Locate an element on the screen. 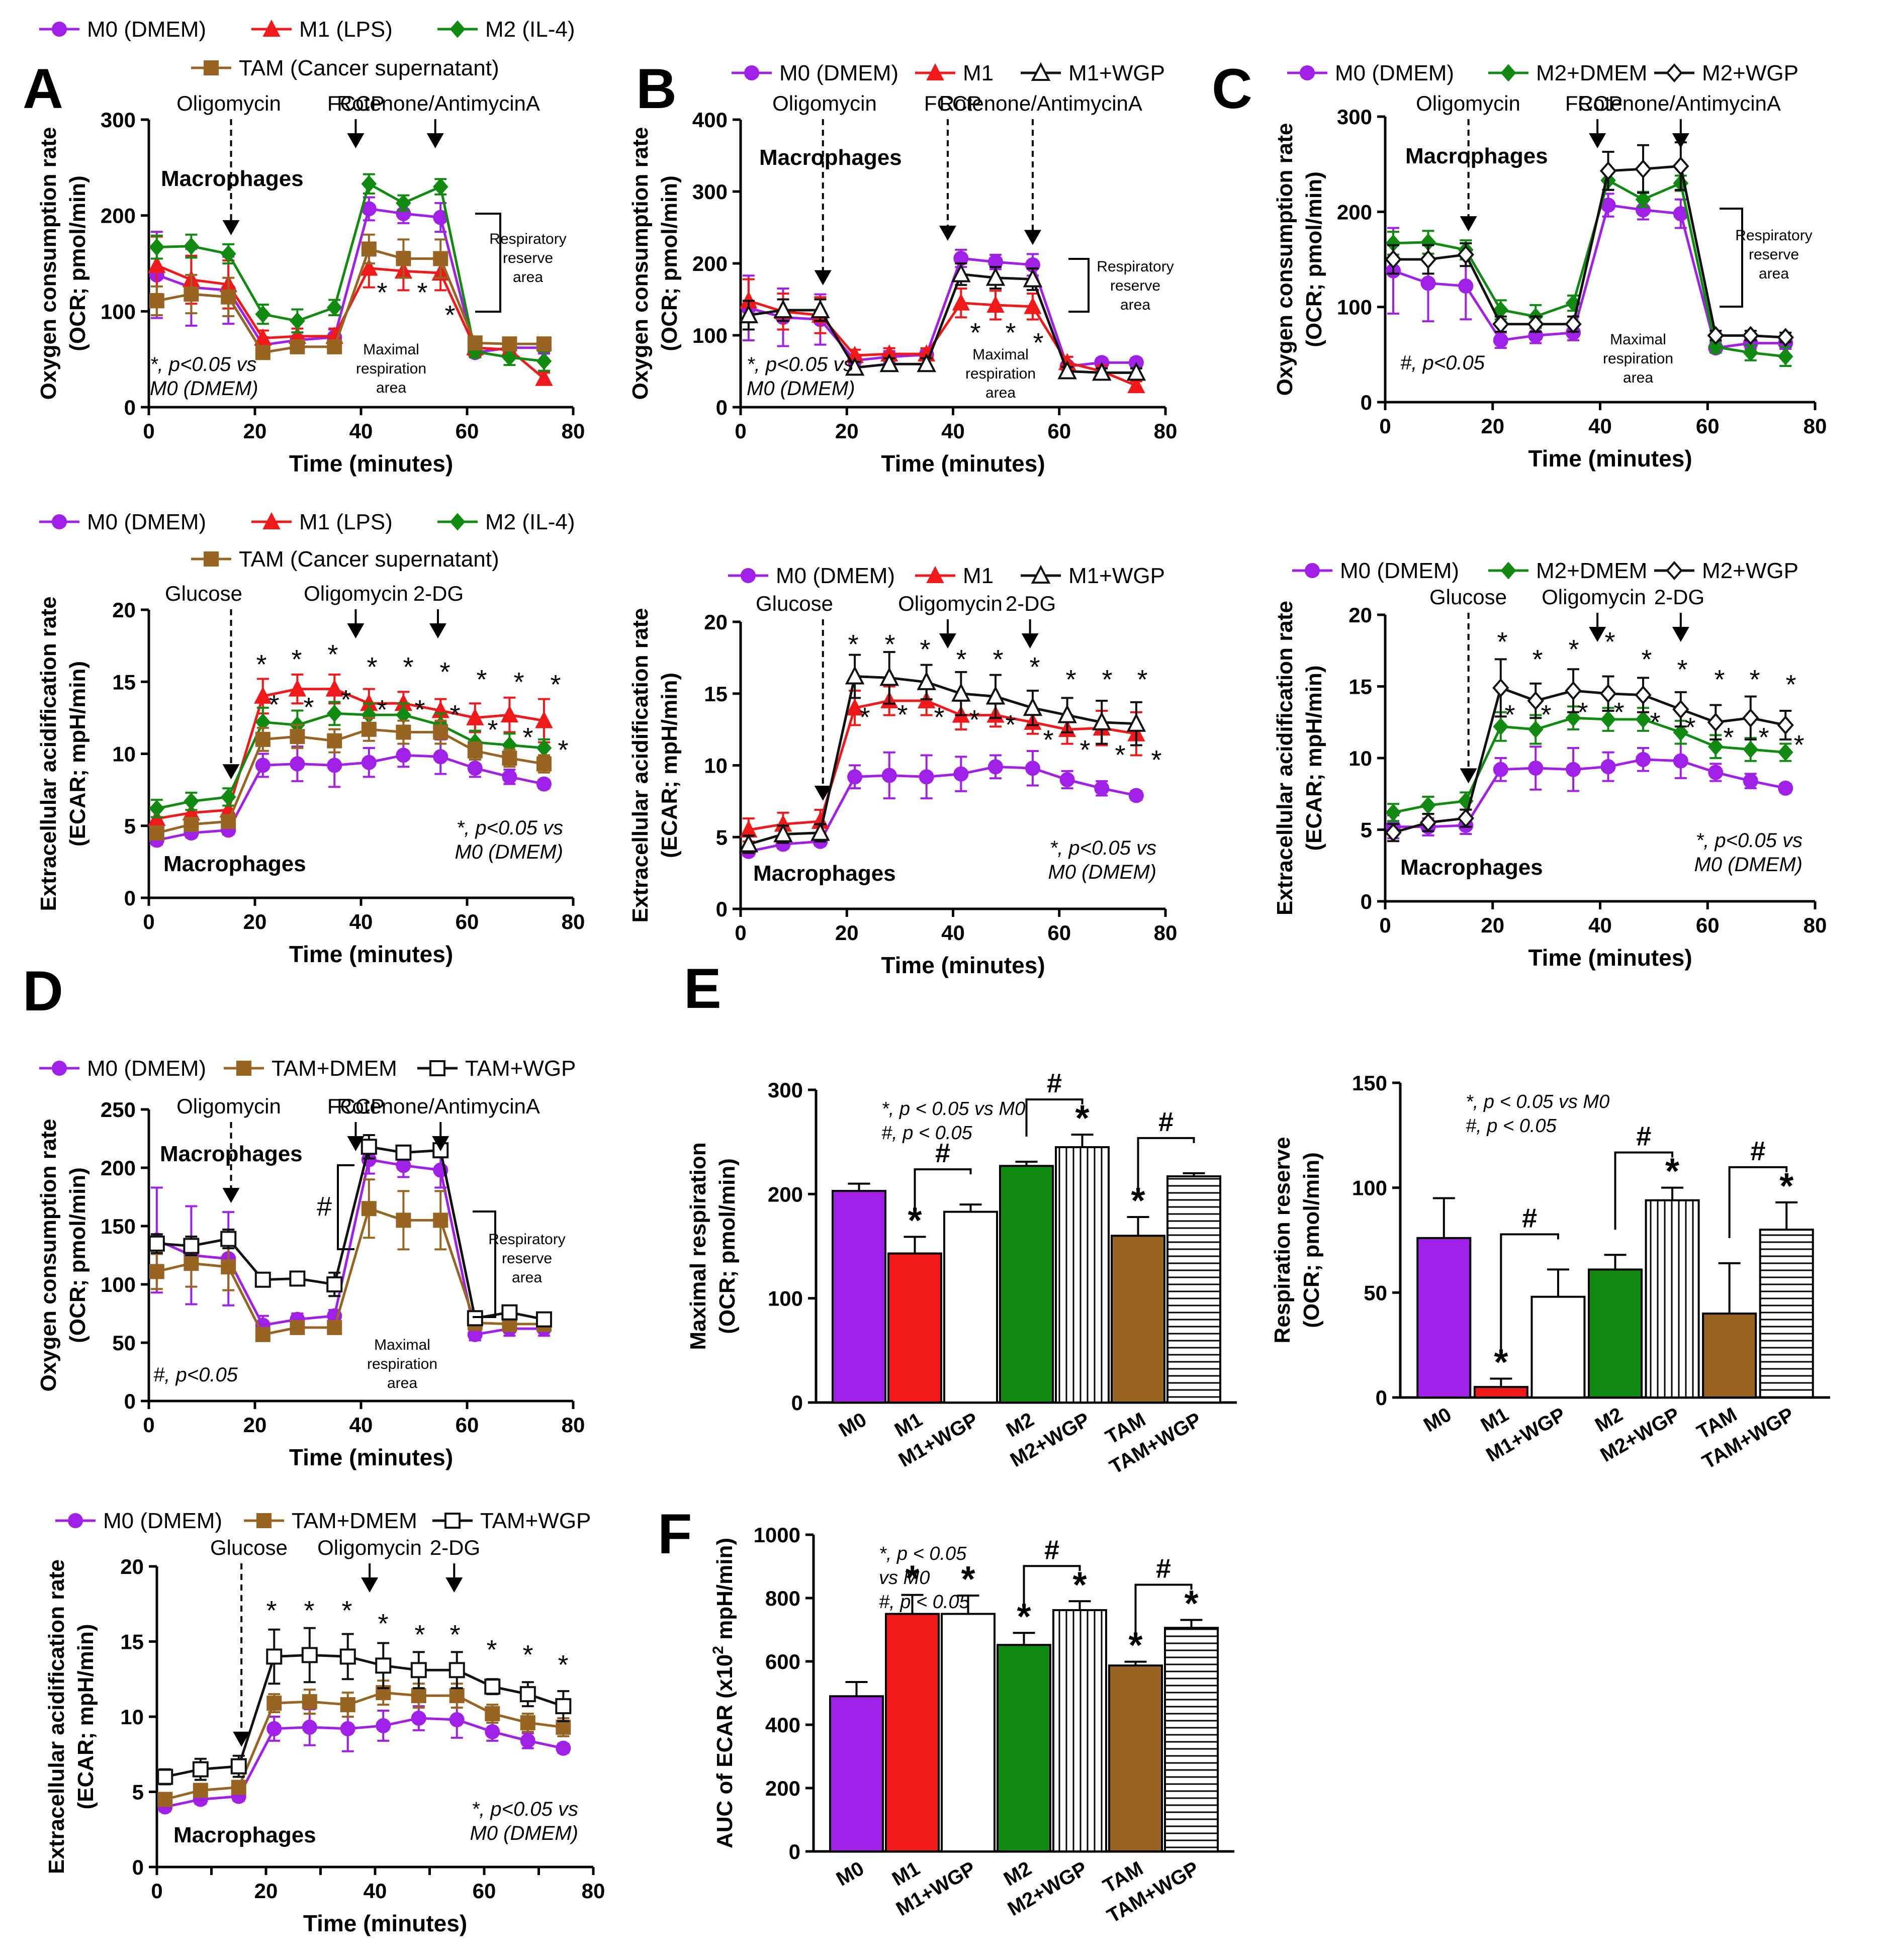  injection-label: Oligomycin is located at coordinates (356, 593).